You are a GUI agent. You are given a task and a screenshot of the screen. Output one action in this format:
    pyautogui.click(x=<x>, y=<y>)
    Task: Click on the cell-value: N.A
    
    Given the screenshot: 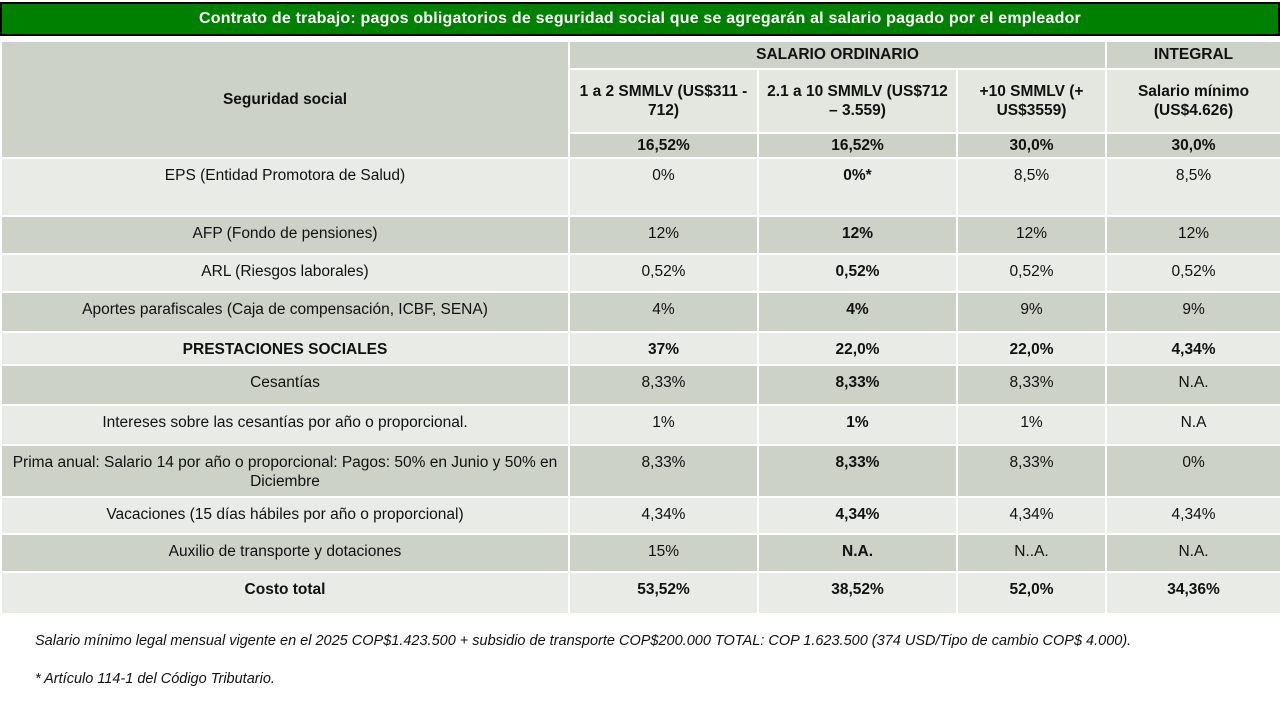 What is the action you would take?
    pyautogui.click(x=1192, y=424)
    